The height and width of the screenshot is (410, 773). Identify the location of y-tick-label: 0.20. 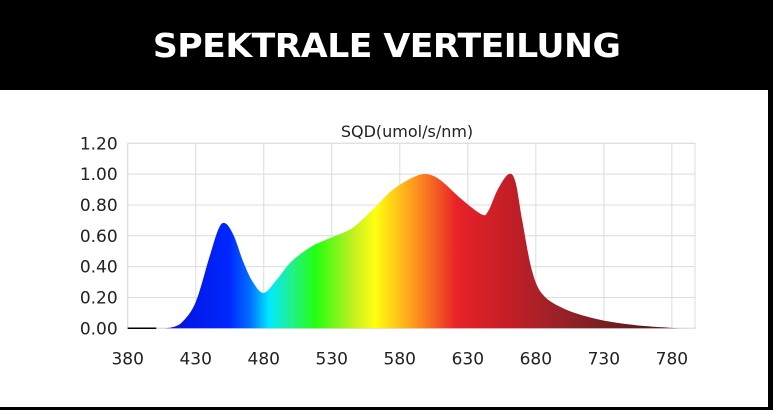
(99, 298).